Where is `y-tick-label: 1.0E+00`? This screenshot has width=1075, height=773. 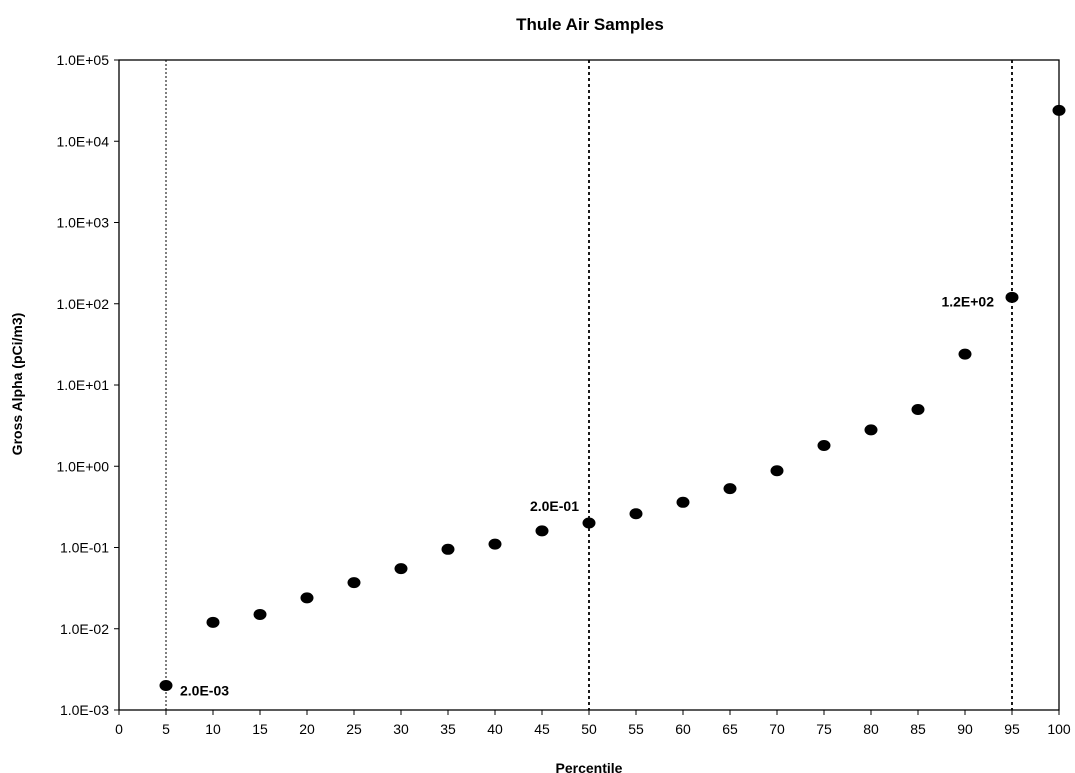
y-tick-label: 1.0E+00 is located at coordinates (82, 466).